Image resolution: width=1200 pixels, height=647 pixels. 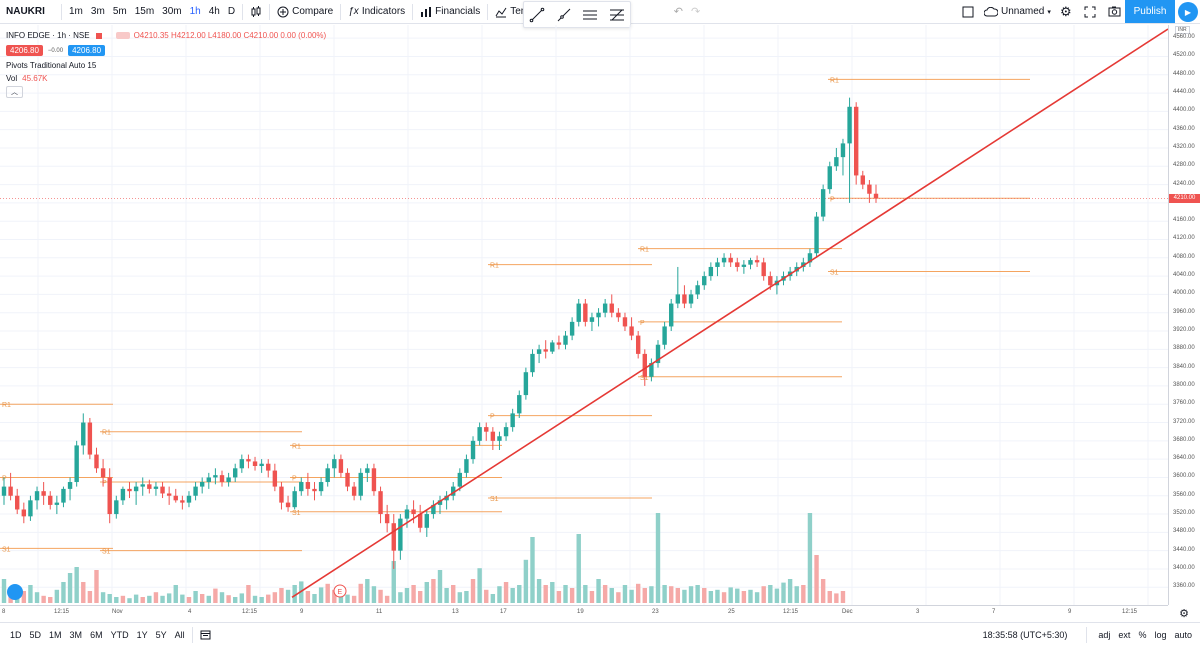 I want to click on price-tick-label: 3640.00, so click(x=1184, y=458).